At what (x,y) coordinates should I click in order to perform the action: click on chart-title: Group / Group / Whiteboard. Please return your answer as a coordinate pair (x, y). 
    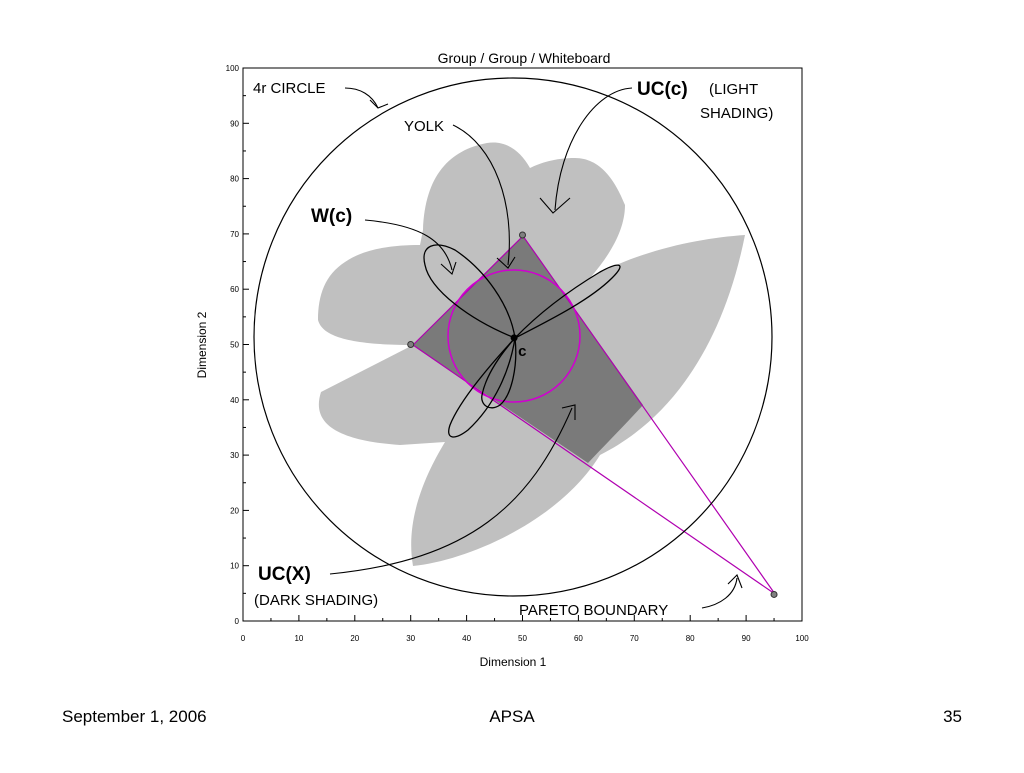
    Looking at the image, I should click on (524, 58).